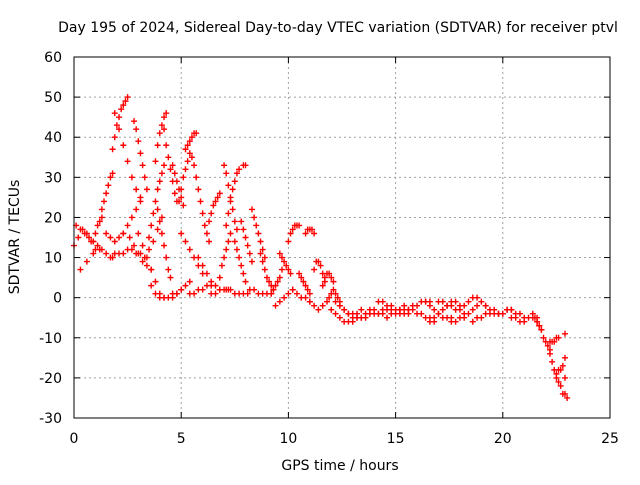 This screenshot has width=640, height=485. I want to click on series-arc-bv, so click(565, 395).